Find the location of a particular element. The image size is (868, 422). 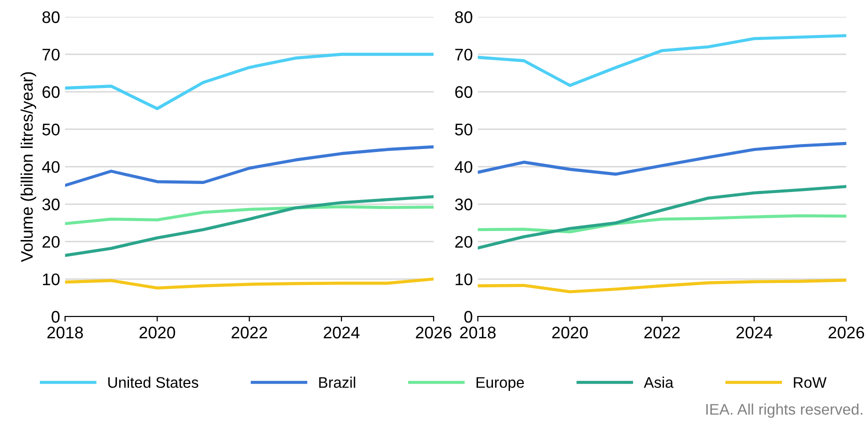

text: IEA. All rights reserved. is located at coordinates (784, 411).